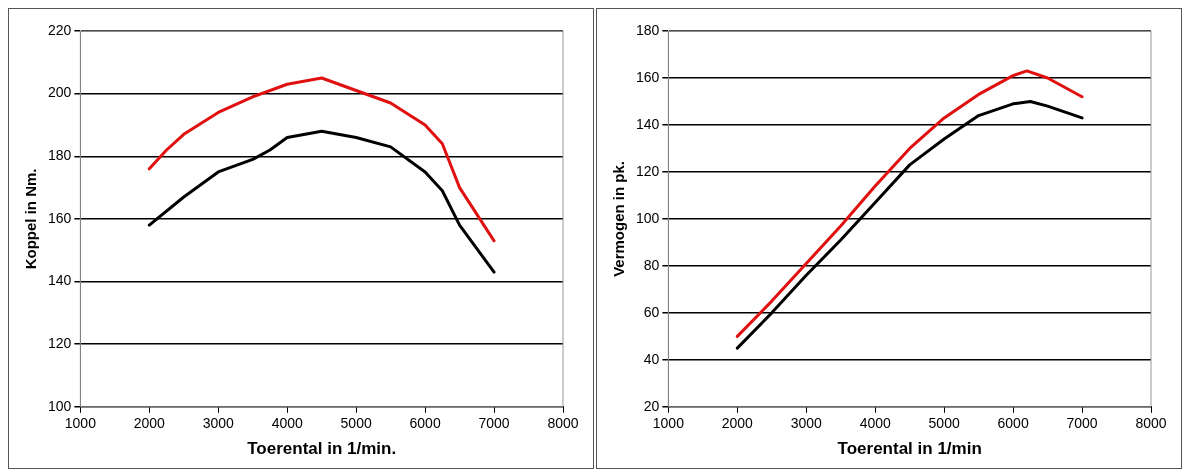 The width and height of the screenshot is (1190, 473). What do you see at coordinates (651, 358) in the screenshot?
I see `y-tick-label: 40` at bounding box center [651, 358].